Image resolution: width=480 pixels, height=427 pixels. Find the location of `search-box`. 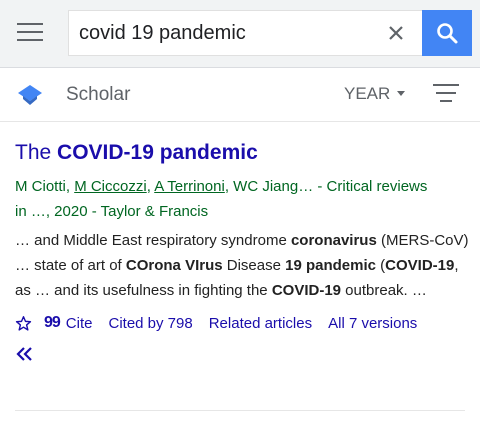

search-box is located at coordinates (245, 33).